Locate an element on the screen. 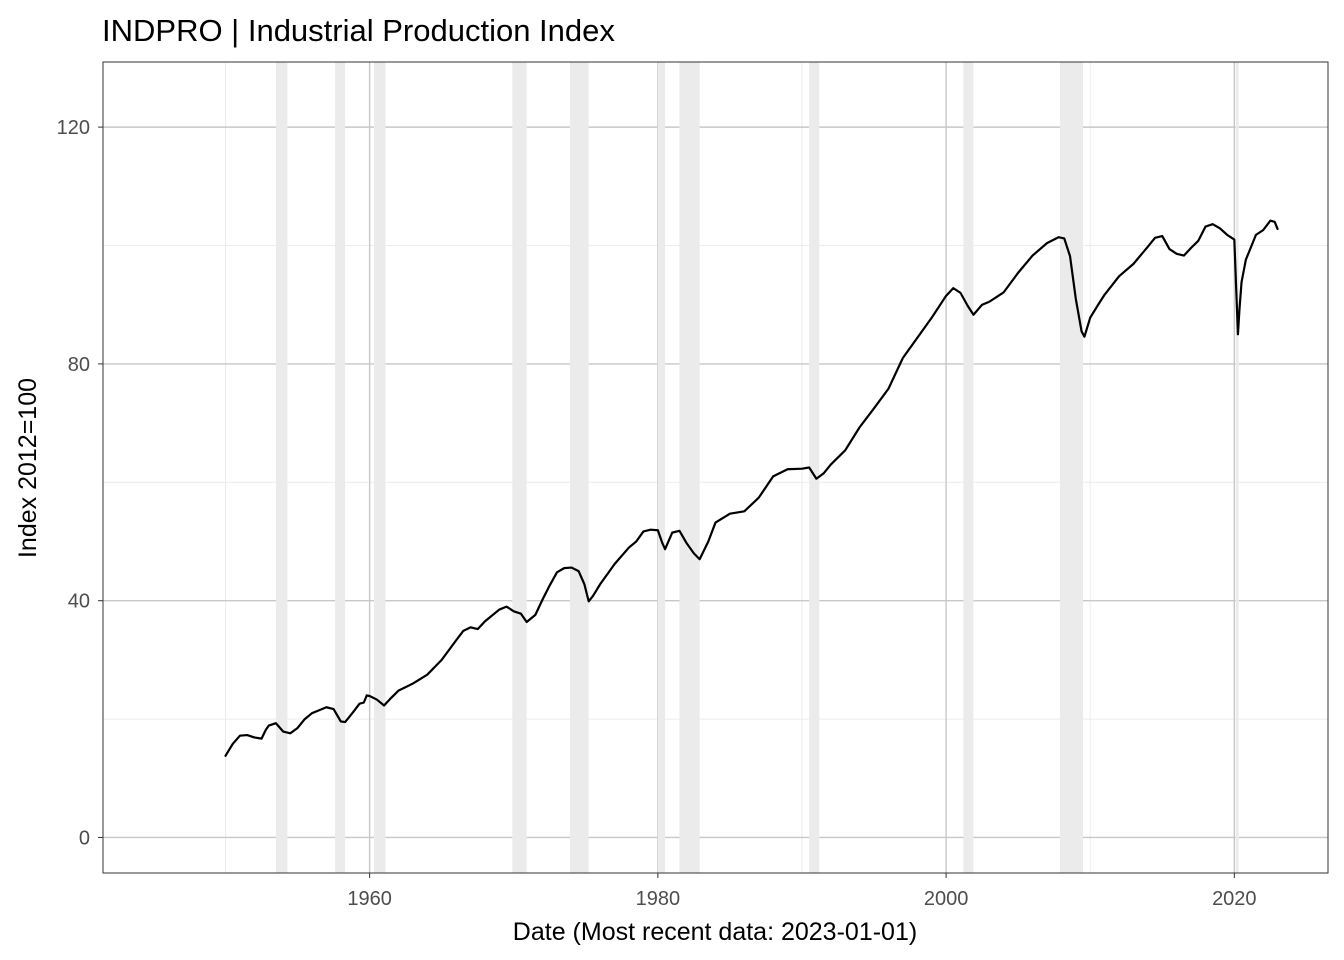  y-tick-label: 120 is located at coordinates (73, 128).